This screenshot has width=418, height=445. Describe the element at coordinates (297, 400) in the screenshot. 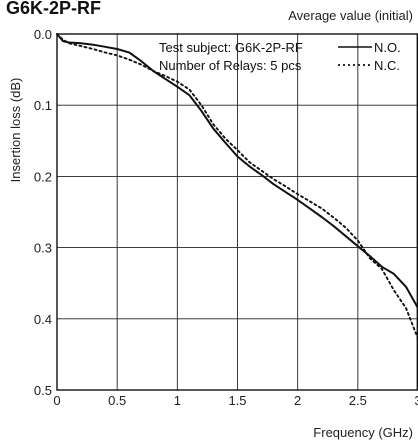

I see `x-tick-label: 2` at that location.